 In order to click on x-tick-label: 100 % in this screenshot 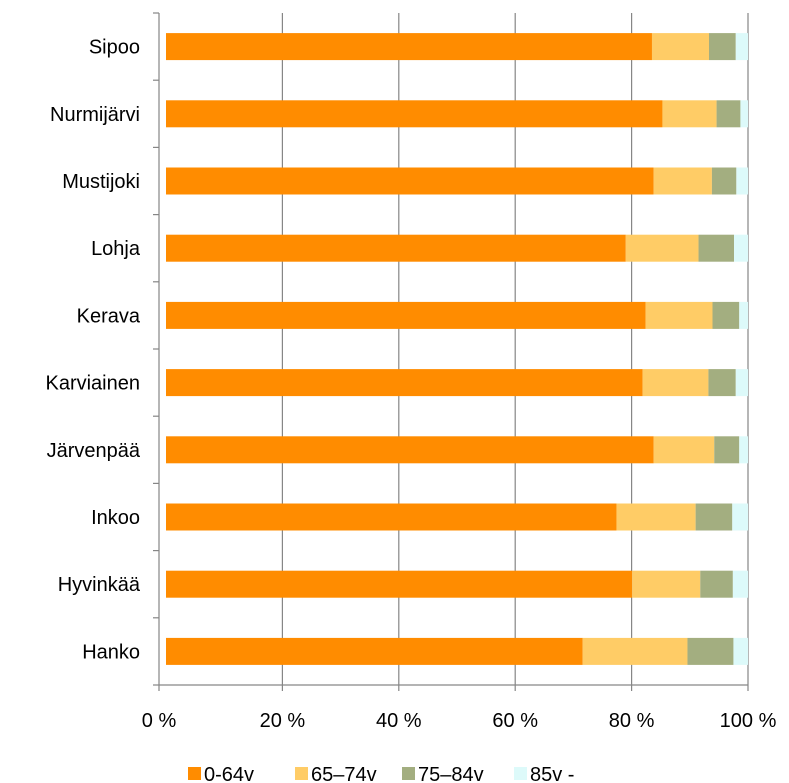, I will do `click(748, 721)`.